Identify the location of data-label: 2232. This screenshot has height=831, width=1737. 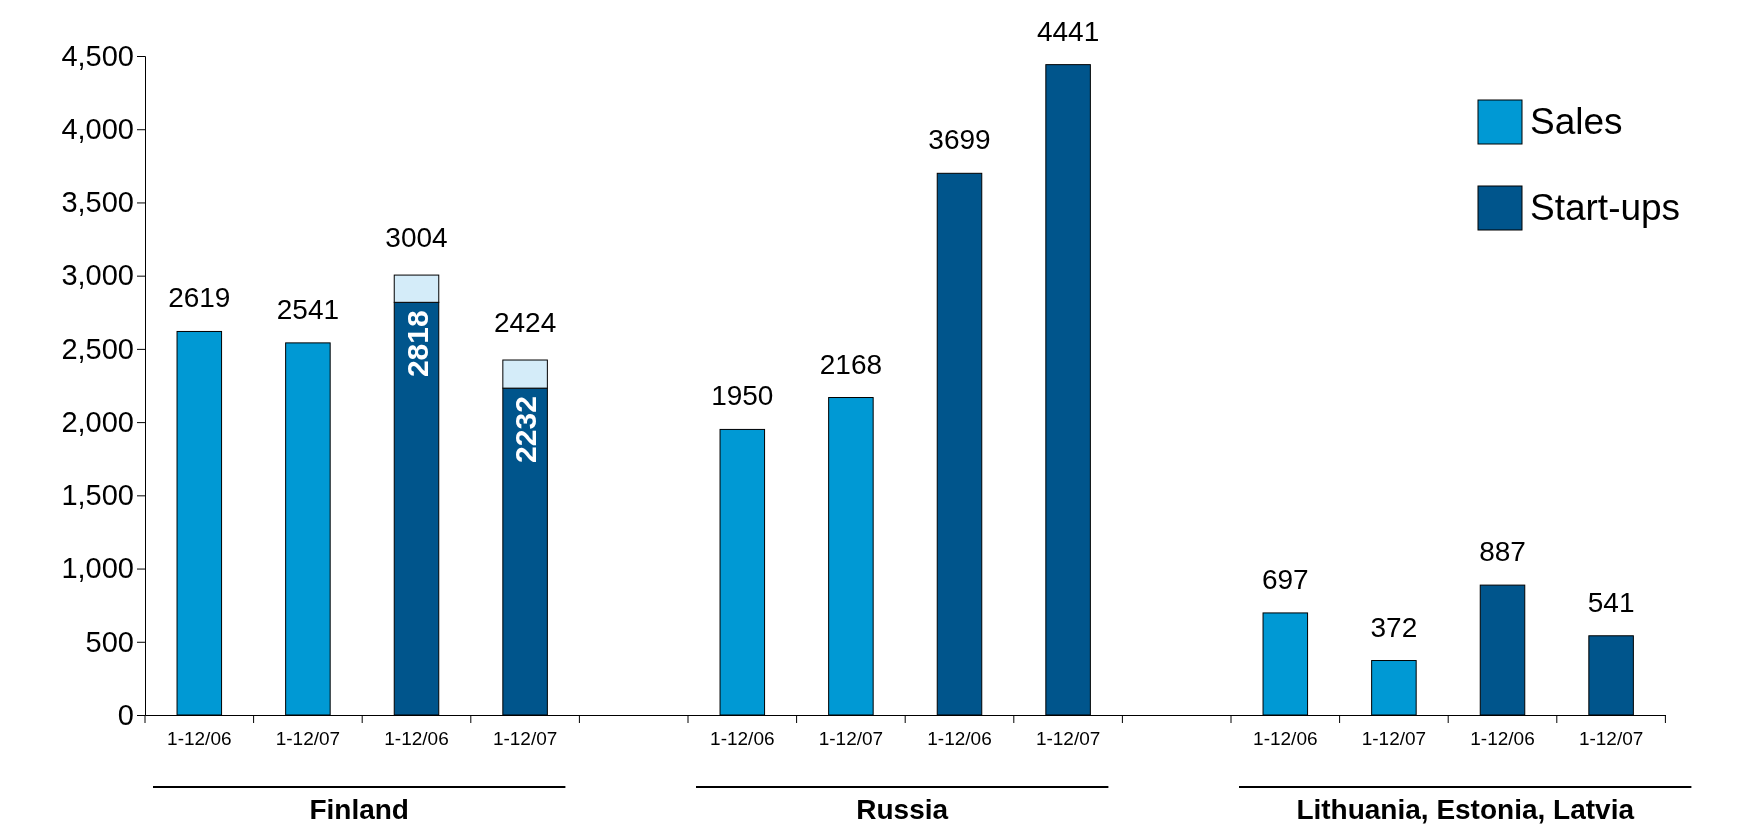
(526, 429).